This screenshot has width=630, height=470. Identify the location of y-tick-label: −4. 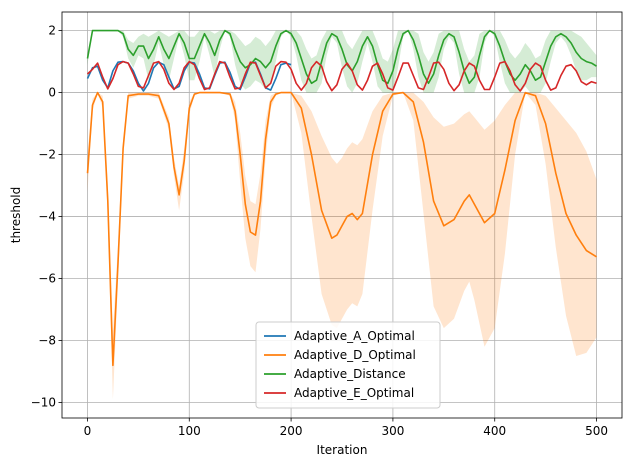
(47, 217).